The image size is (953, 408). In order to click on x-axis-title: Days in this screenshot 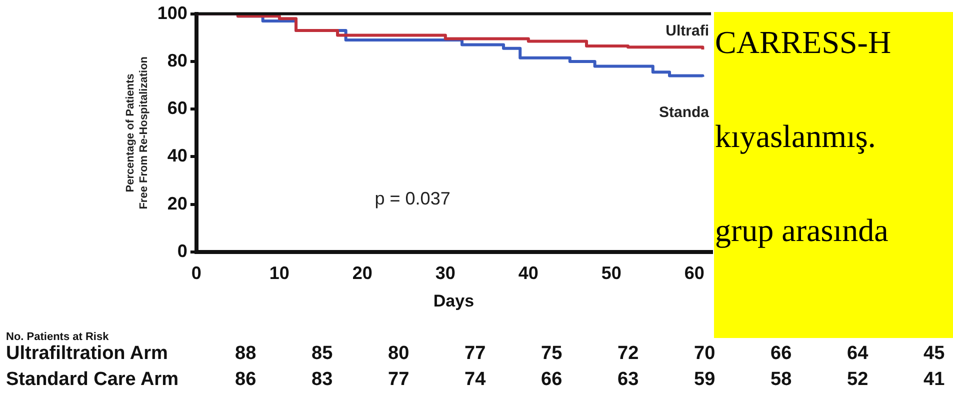, I will do `click(453, 300)`.